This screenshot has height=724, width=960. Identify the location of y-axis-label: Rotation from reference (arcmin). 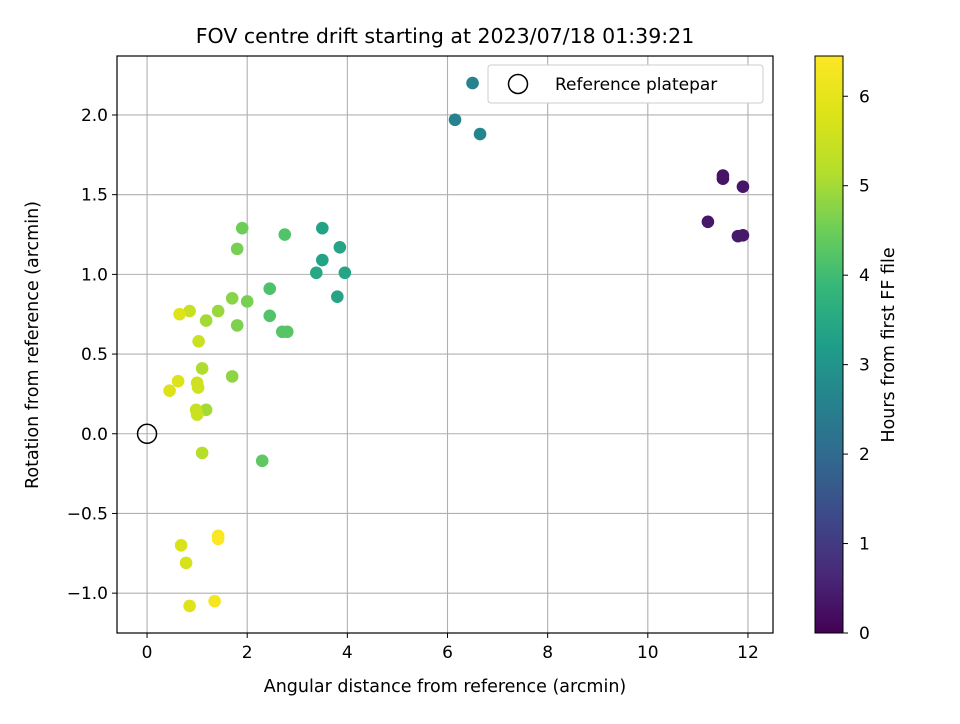
(33, 345).